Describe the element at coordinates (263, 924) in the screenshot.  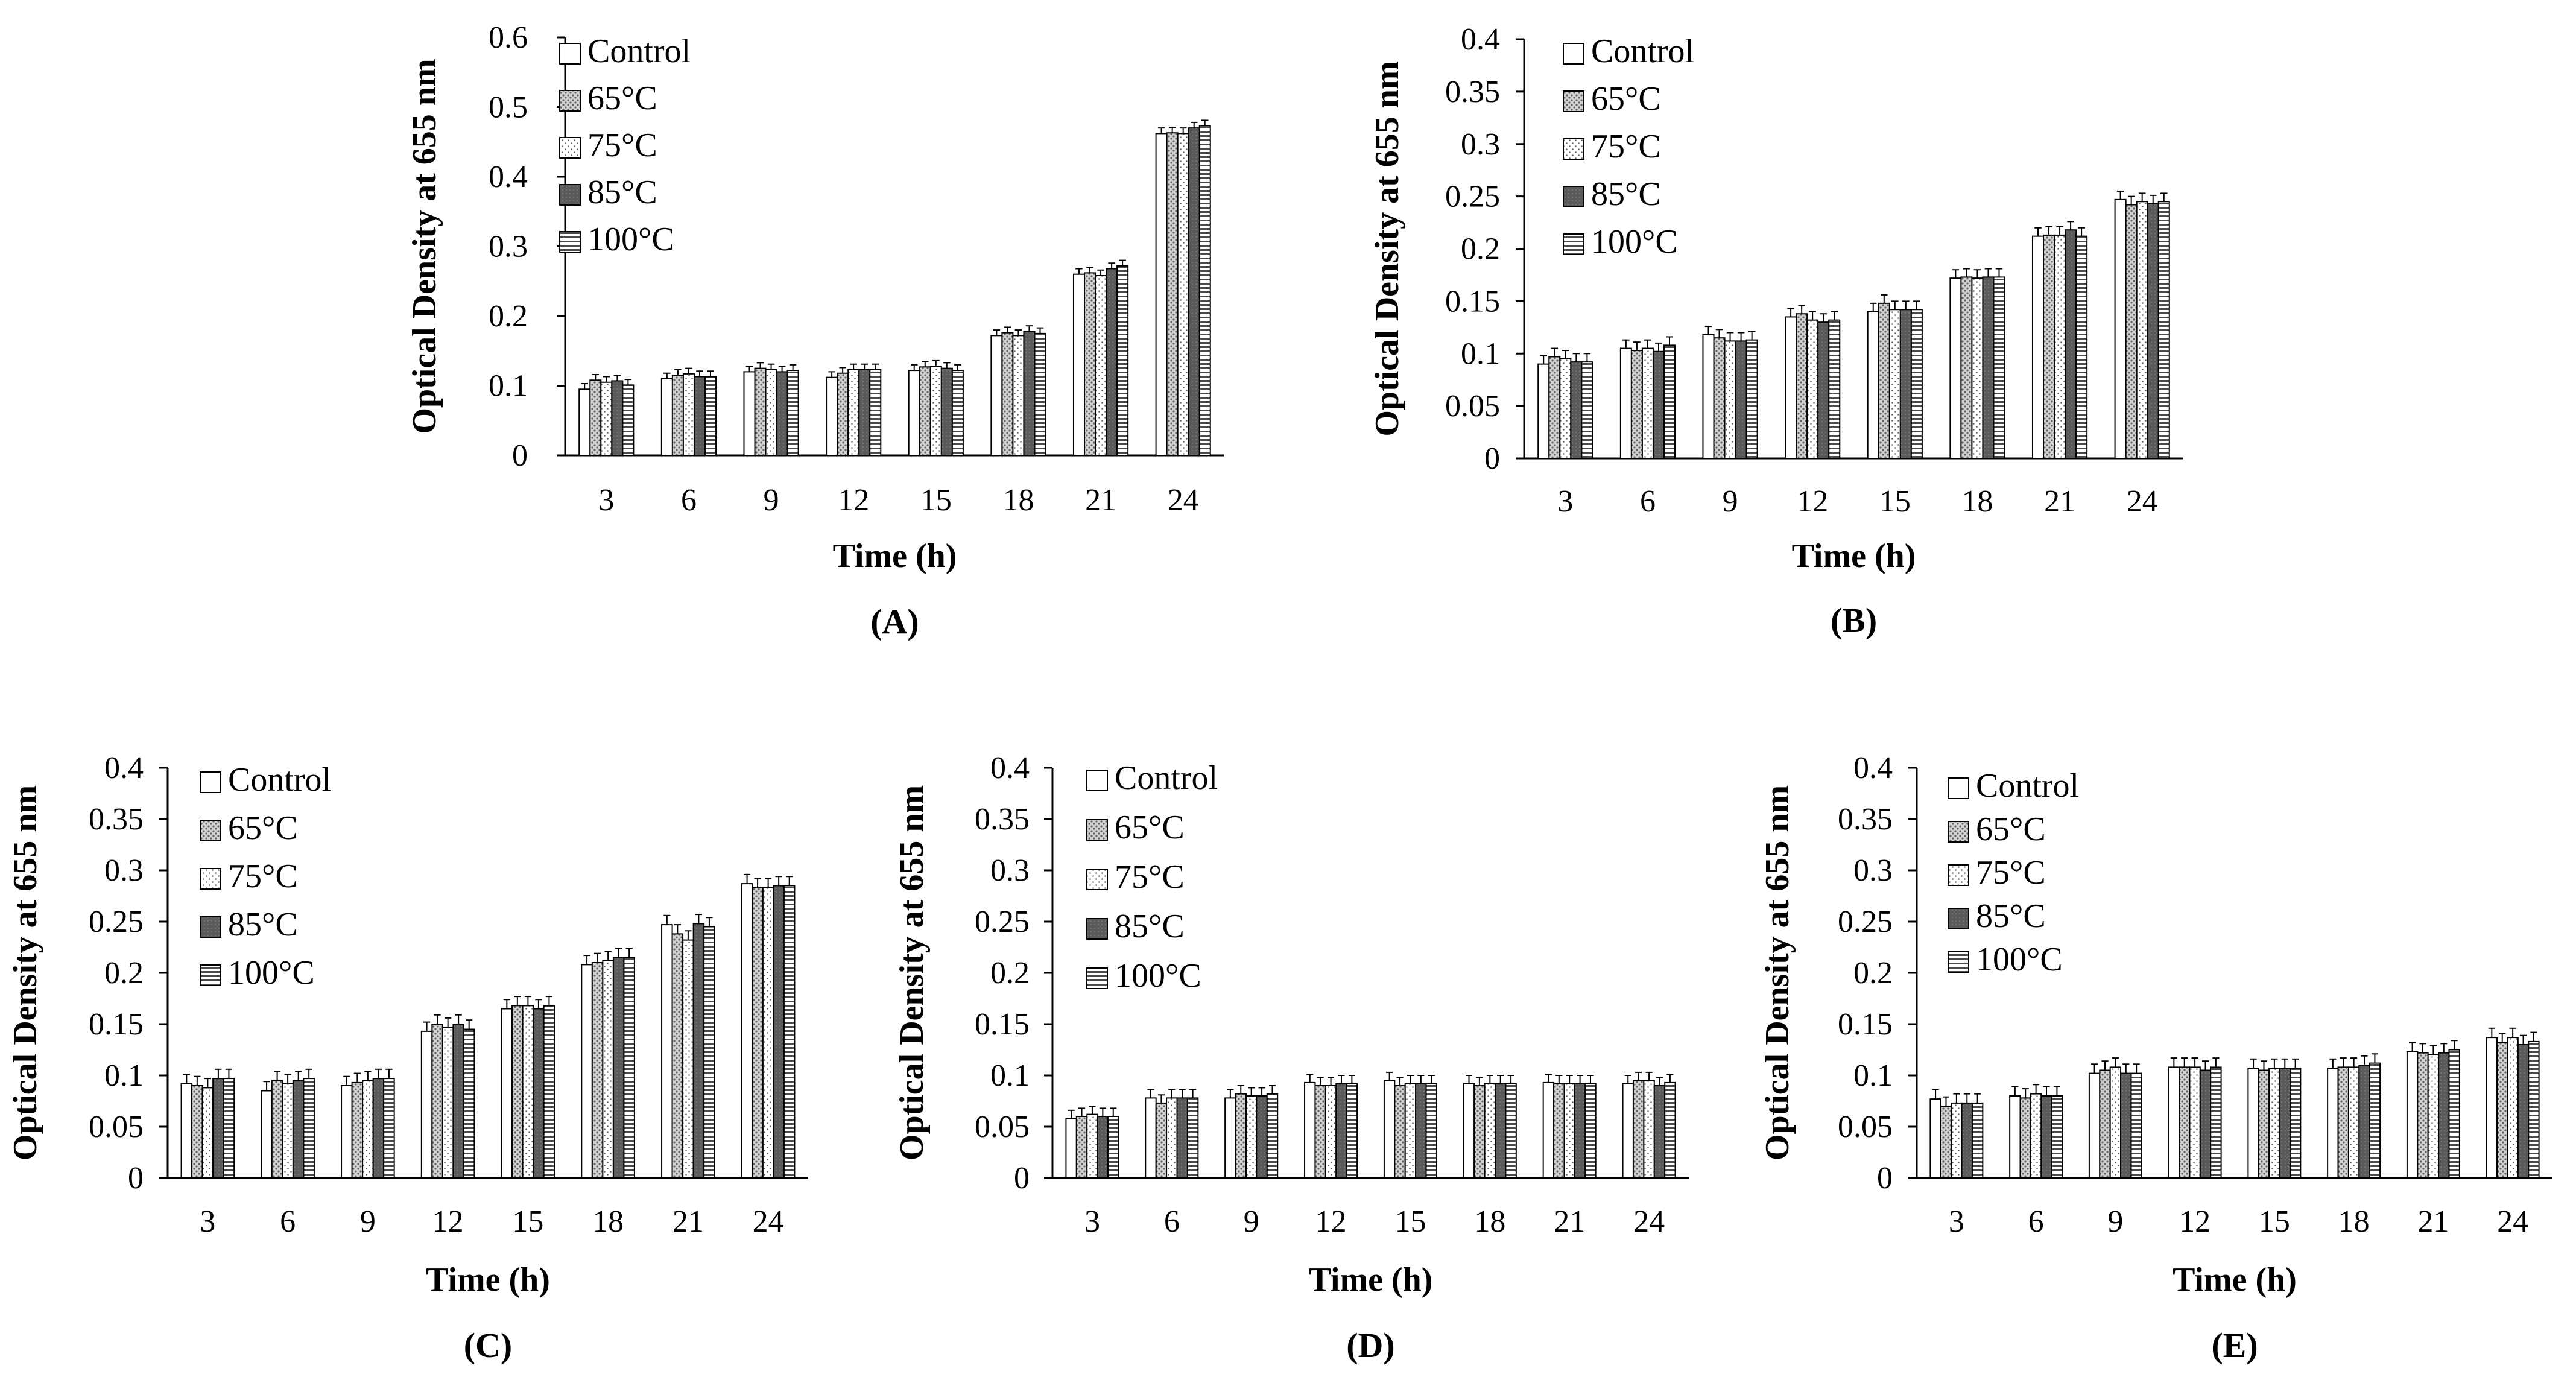
I see `legend-label: 85°C` at that location.